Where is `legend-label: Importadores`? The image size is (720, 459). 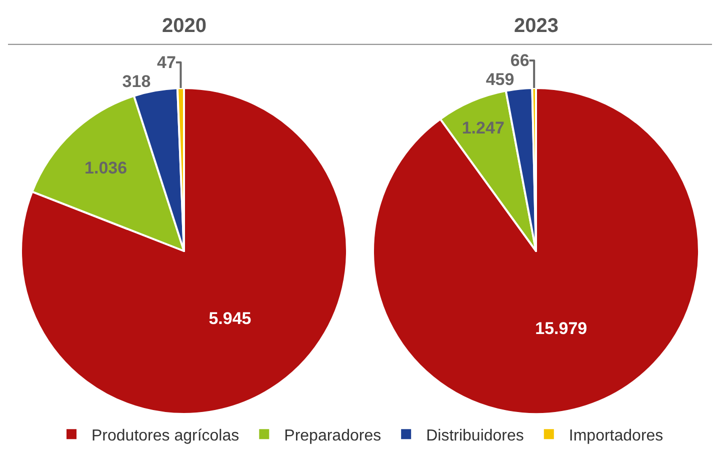 legend-label: Importadores is located at coordinates (616, 435).